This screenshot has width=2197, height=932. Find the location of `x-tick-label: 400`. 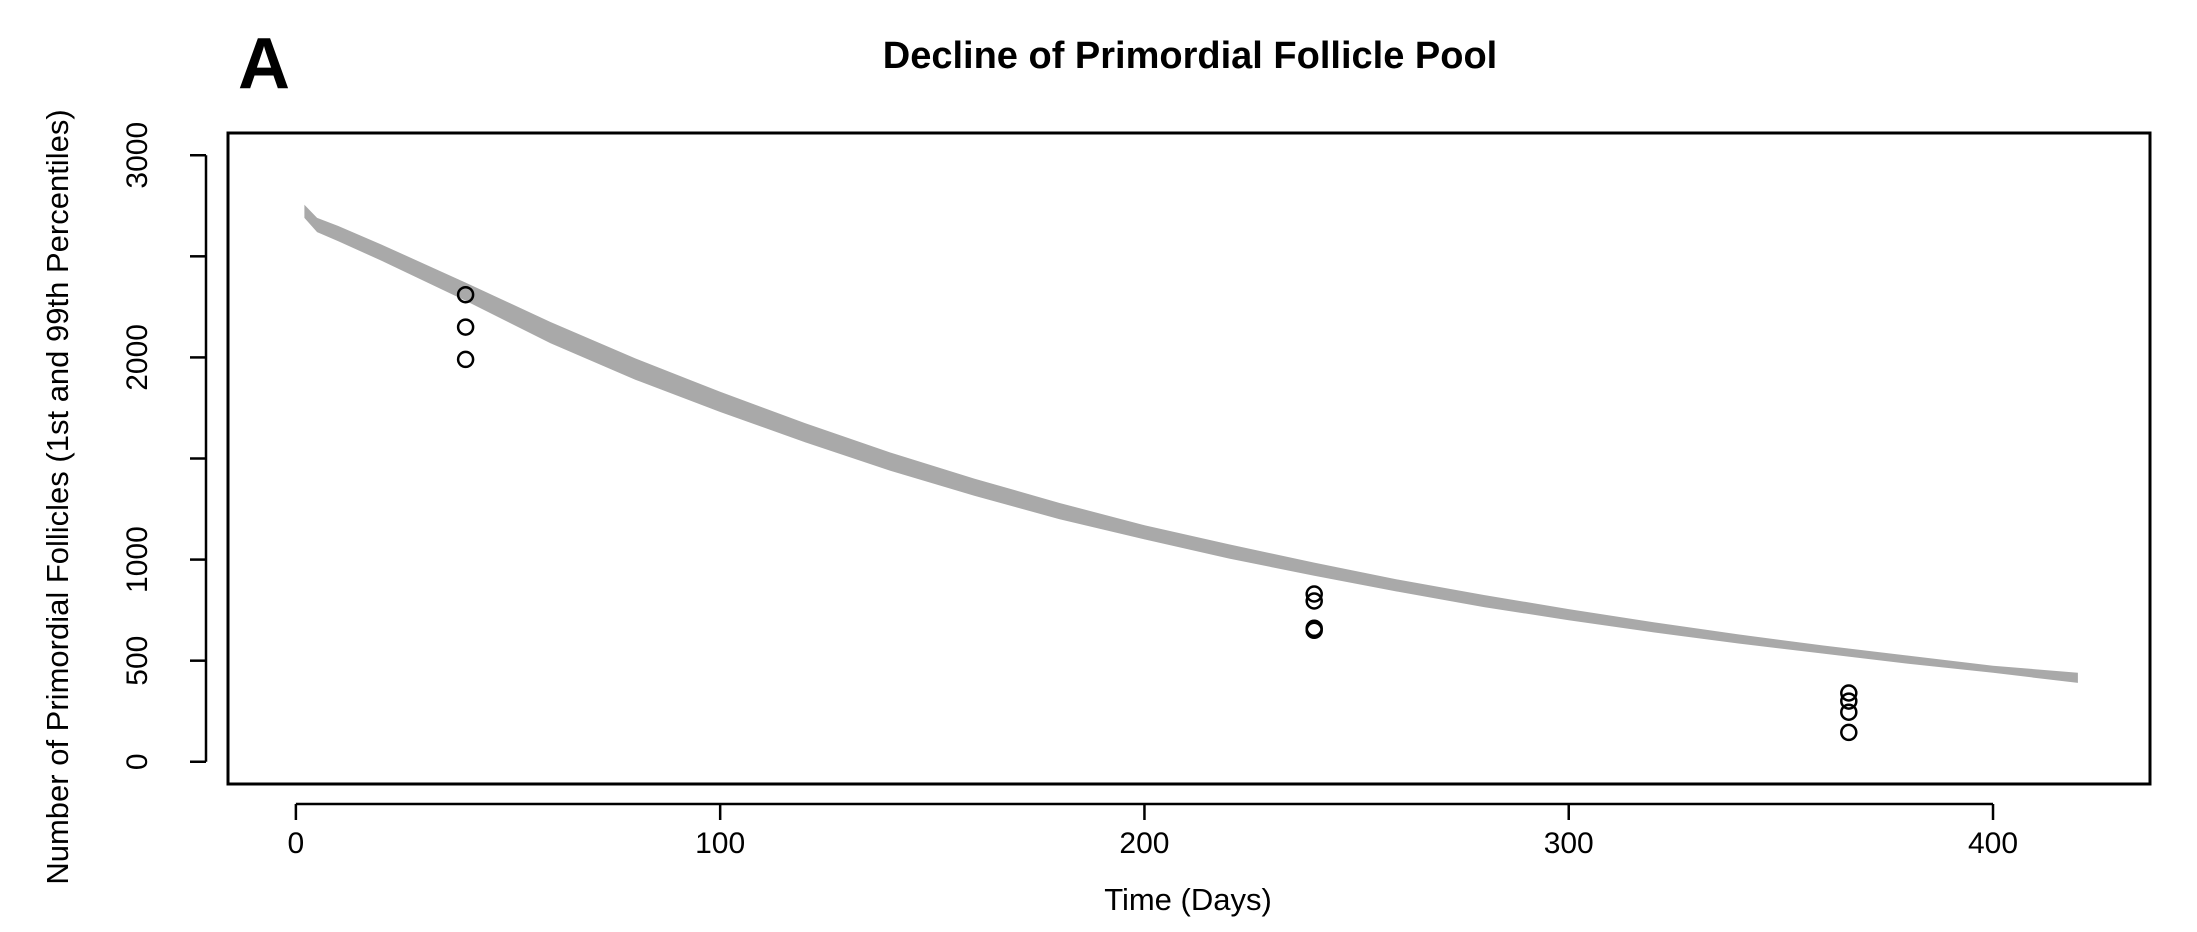

x-tick-label: 400 is located at coordinates (1993, 843).